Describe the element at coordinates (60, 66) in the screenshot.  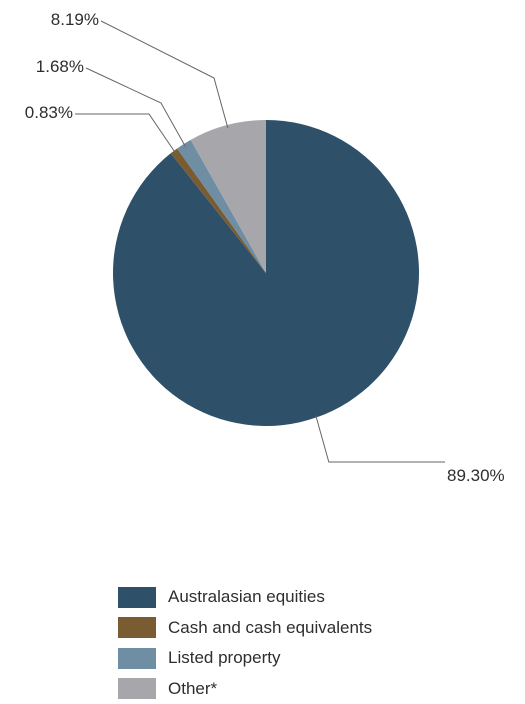
I see `data-label: 1.68%` at that location.